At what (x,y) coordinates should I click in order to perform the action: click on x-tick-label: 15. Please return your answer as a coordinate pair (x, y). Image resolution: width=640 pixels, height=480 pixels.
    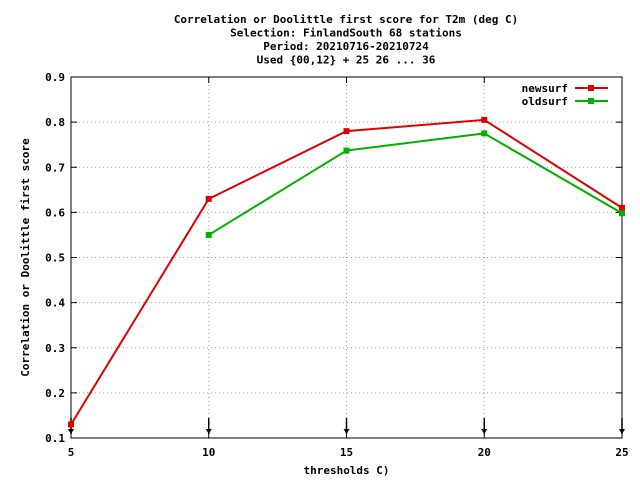
    Looking at the image, I should click on (346, 452).